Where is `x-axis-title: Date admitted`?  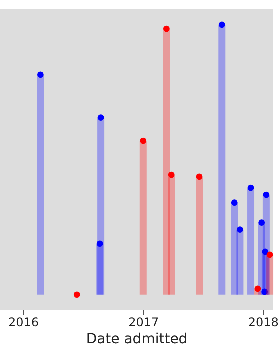 x-axis-title: Date admitted is located at coordinates (137, 340).